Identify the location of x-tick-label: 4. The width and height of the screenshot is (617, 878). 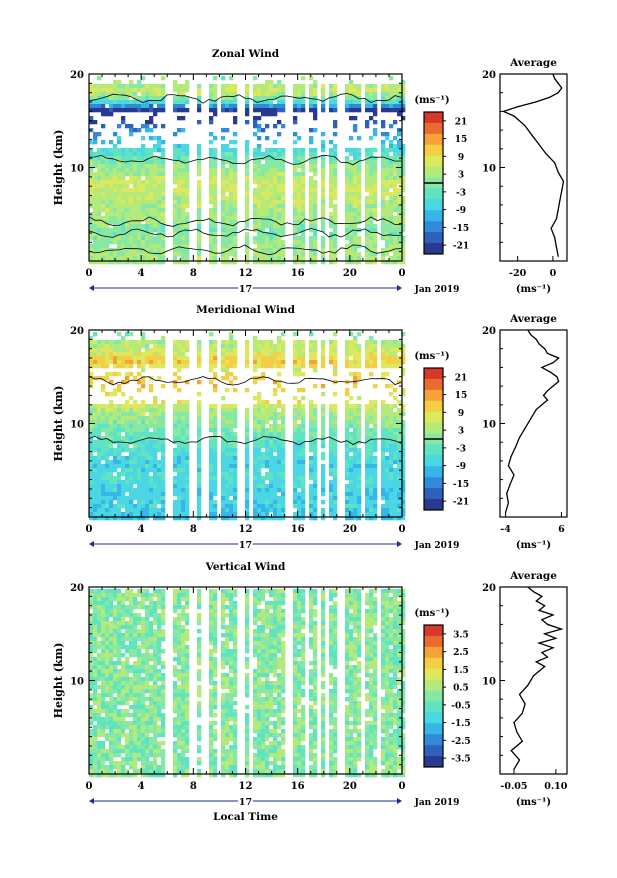
(141, 273).